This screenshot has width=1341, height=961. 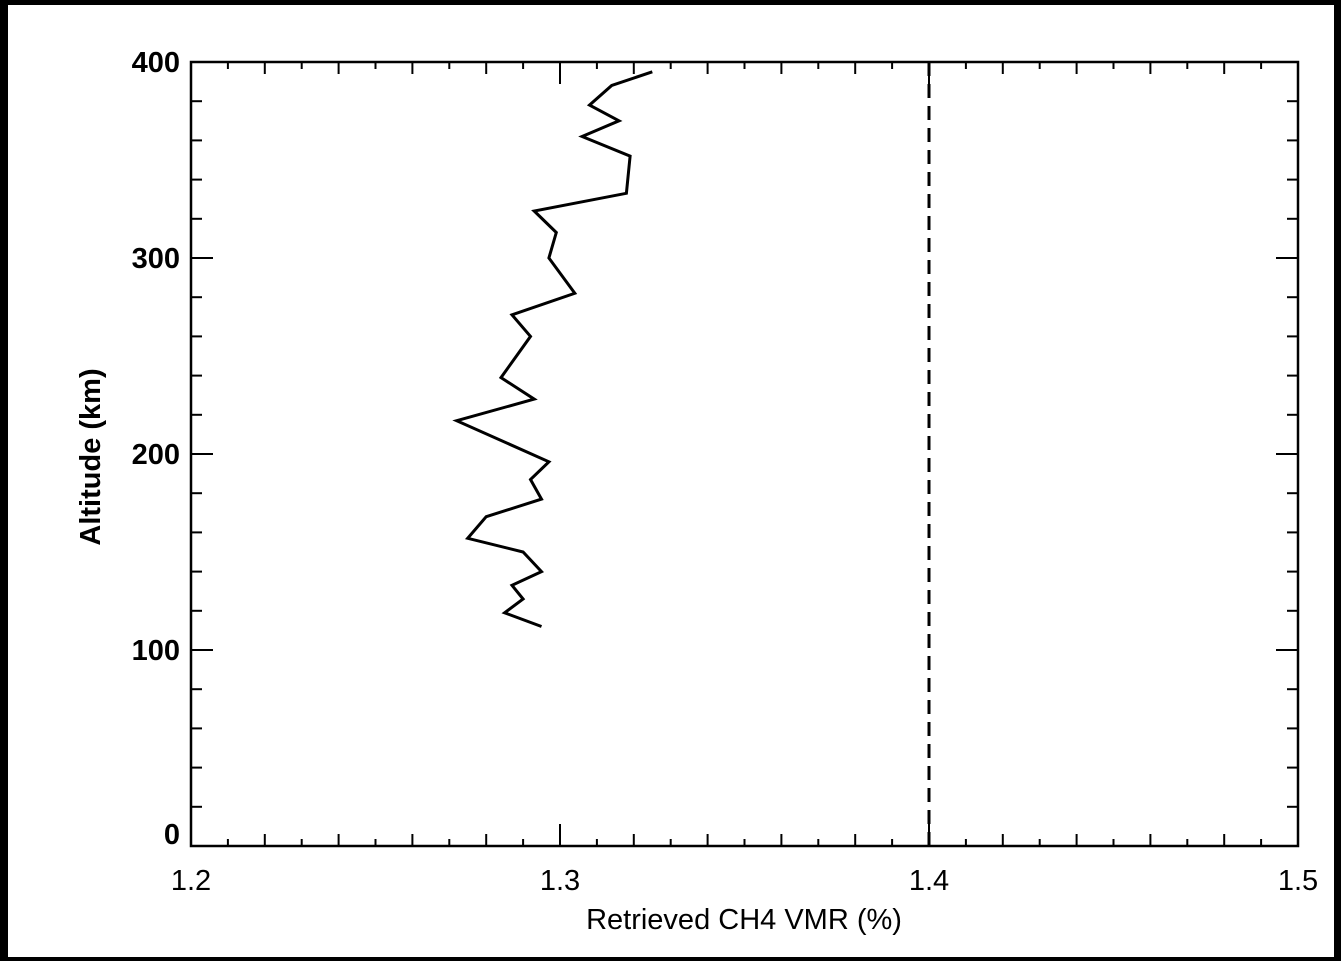 I want to click on y-tick-label: 100, so click(x=156, y=651).